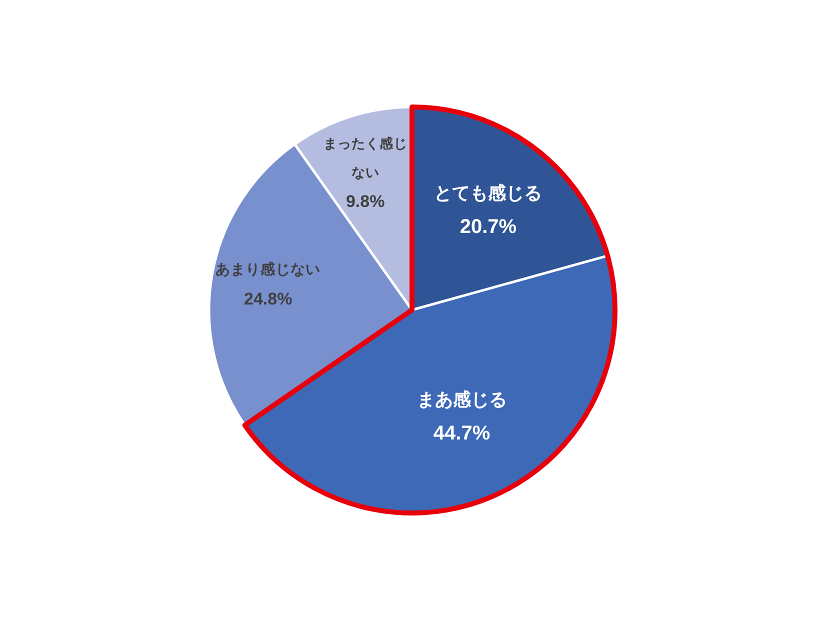 The image size is (826, 620). I want to click on slice-label: まあ感じる, so click(461, 400).